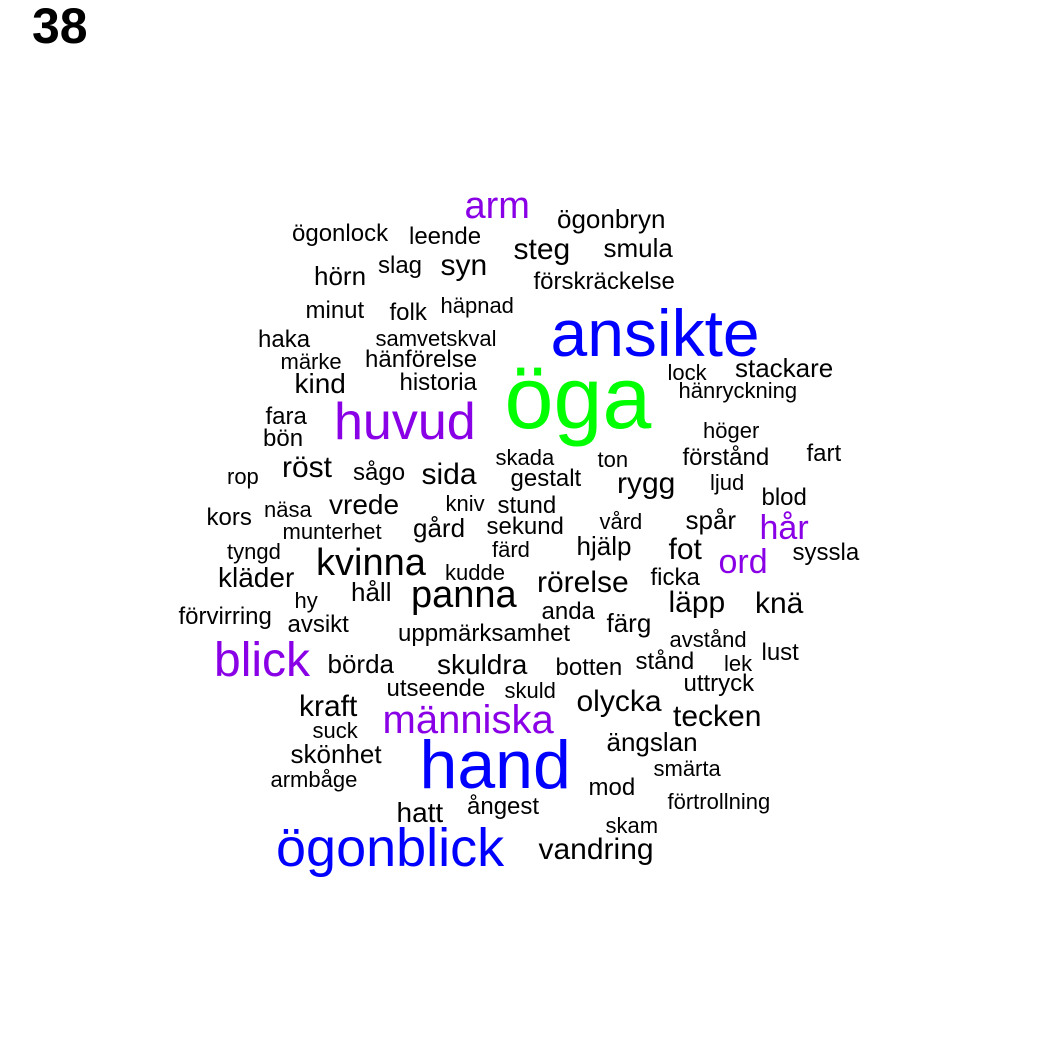 The height and width of the screenshot is (1050, 1050). Describe the element at coordinates (262, 660) in the screenshot. I see `word: blick` at that location.